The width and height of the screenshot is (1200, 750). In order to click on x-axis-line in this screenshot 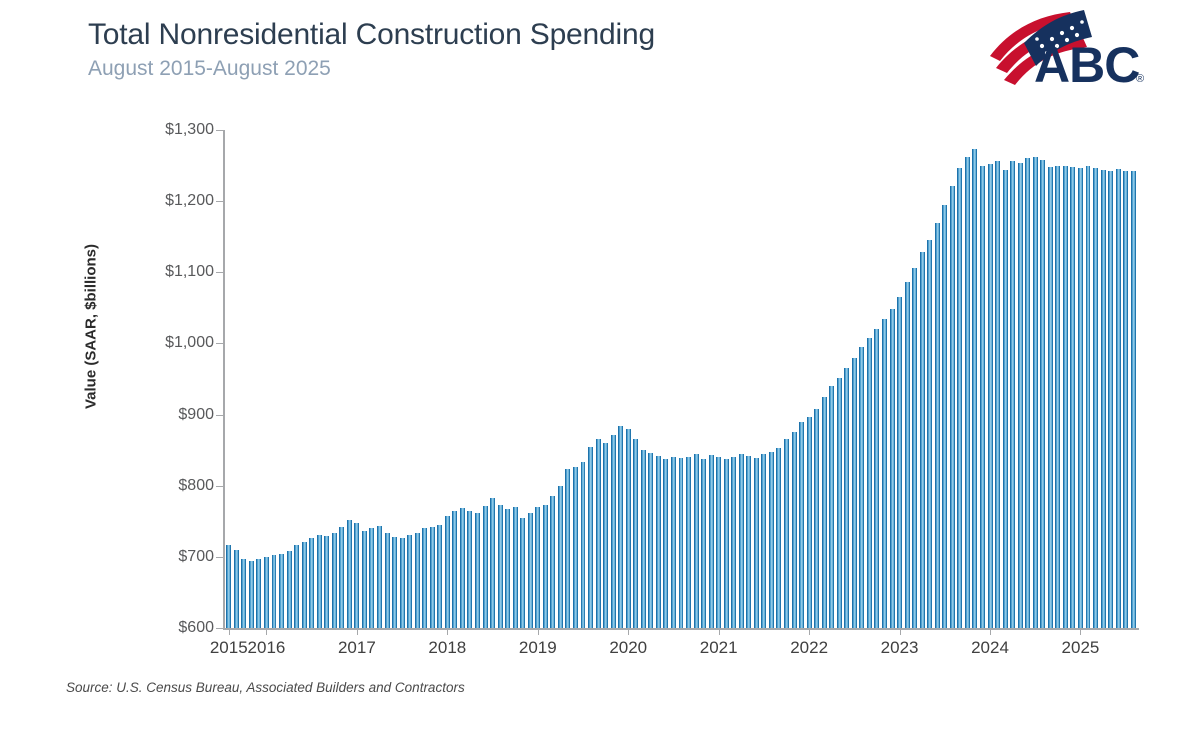, I will do `click(681, 629)`.